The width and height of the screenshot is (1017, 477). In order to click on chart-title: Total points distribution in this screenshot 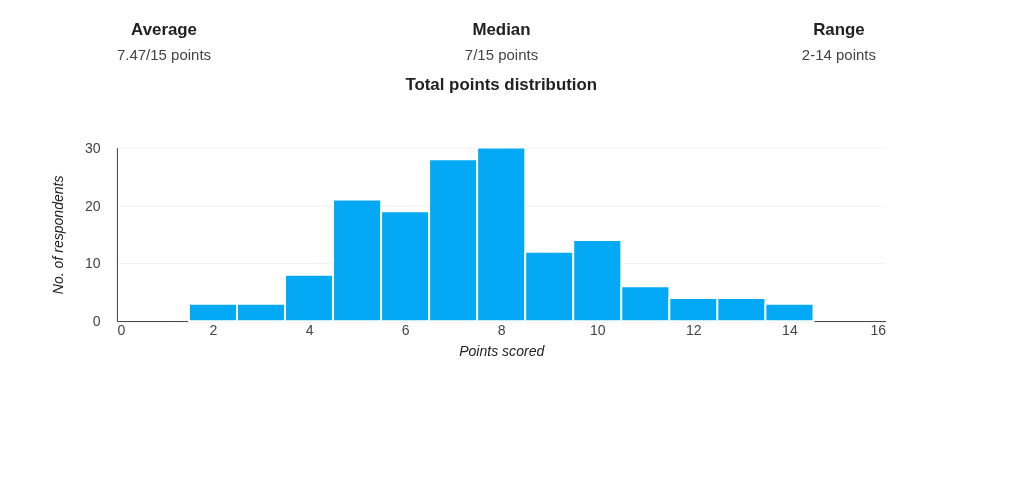, I will do `click(501, 85)`.